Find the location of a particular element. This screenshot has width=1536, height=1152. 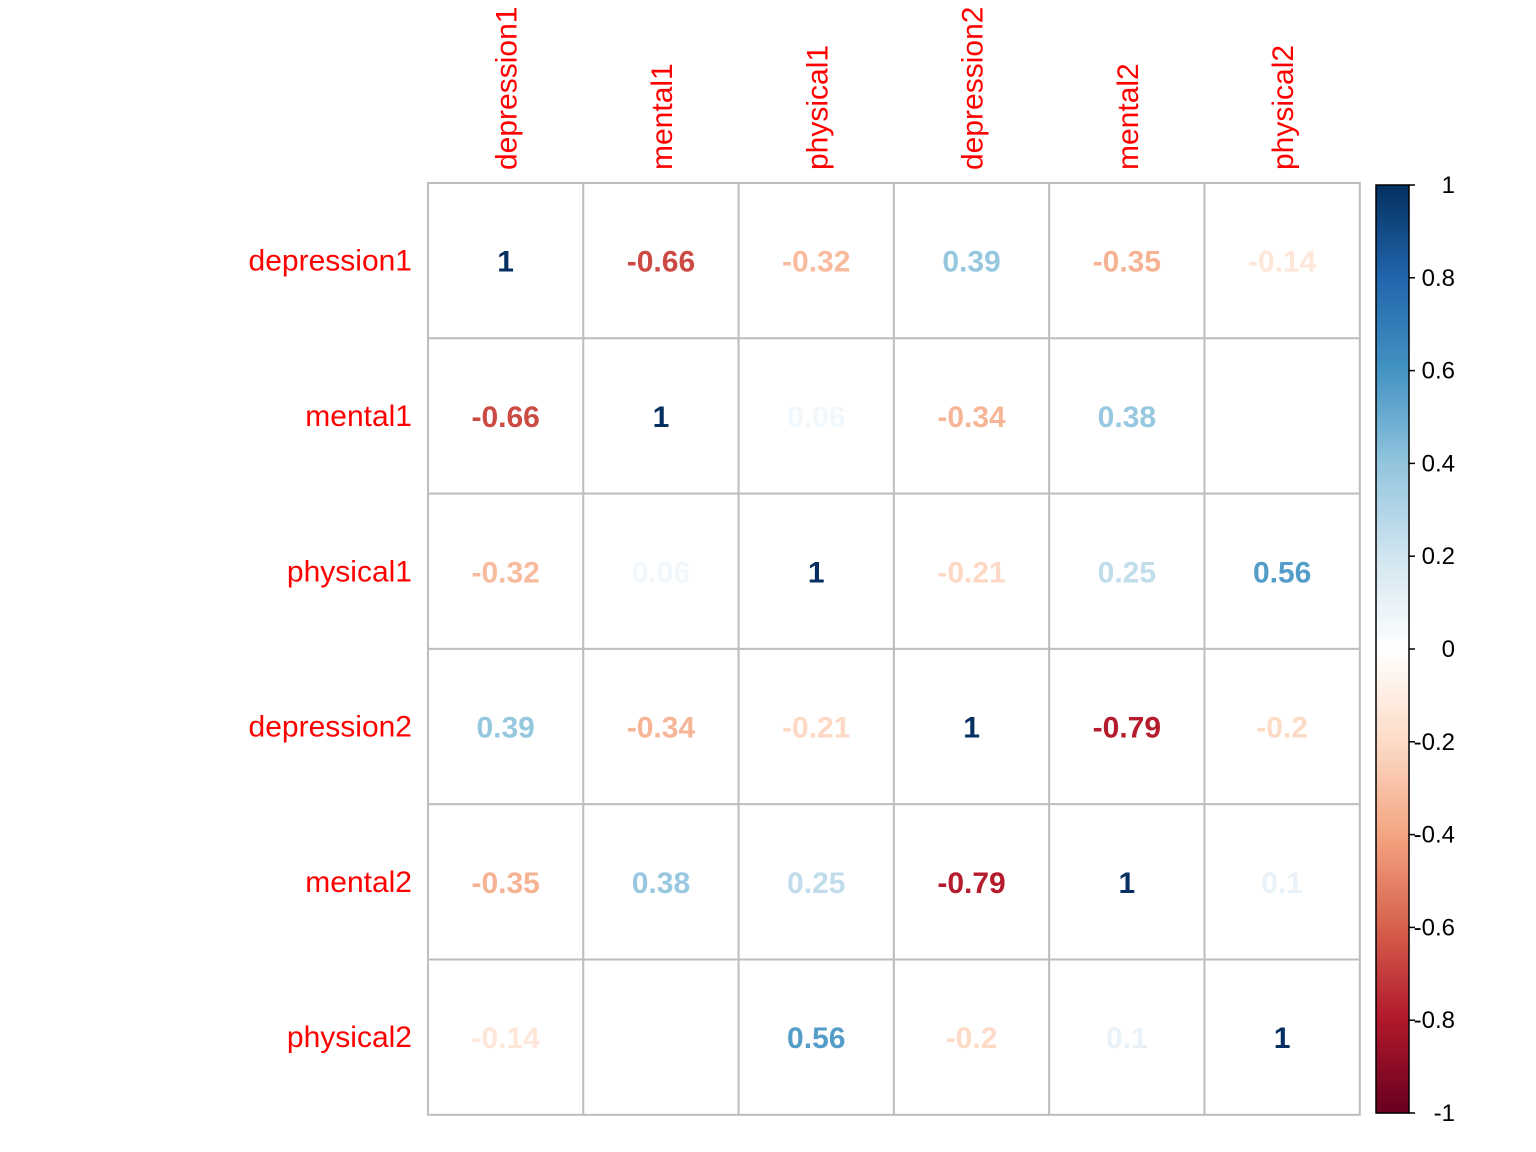

cell-physical2-physical1 is located at coordinates (816, 1037).